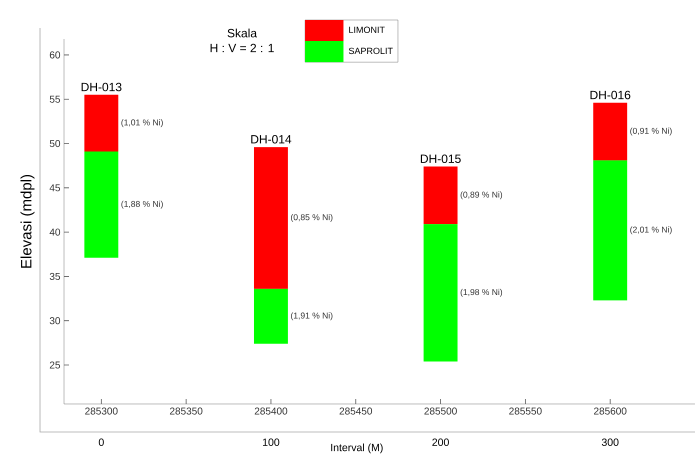  What do you see at coordinates (55, 188) in the screenshot?
I see `y-tick-label: 45` at bounding box center [55, 188].